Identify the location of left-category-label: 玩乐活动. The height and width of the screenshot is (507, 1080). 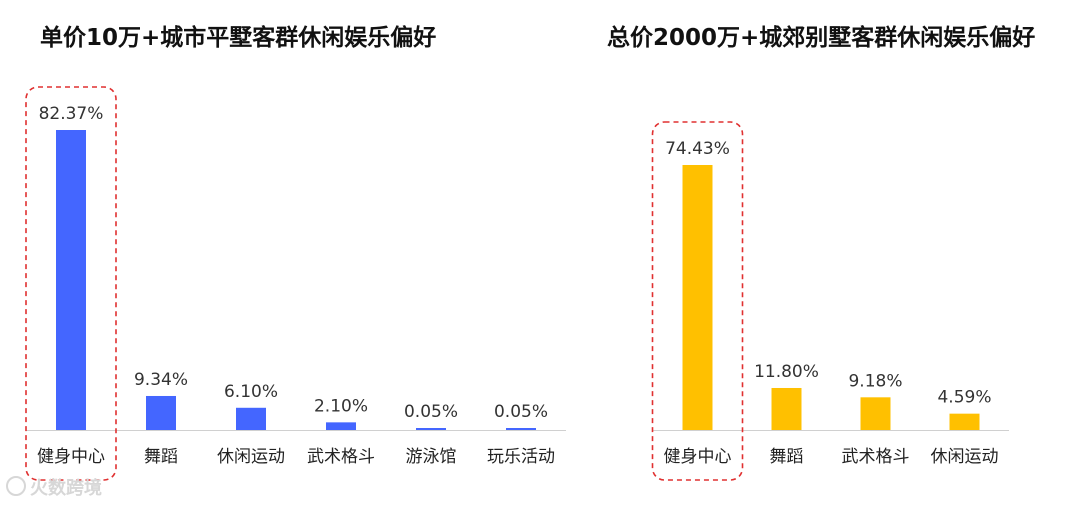
(521, 457).